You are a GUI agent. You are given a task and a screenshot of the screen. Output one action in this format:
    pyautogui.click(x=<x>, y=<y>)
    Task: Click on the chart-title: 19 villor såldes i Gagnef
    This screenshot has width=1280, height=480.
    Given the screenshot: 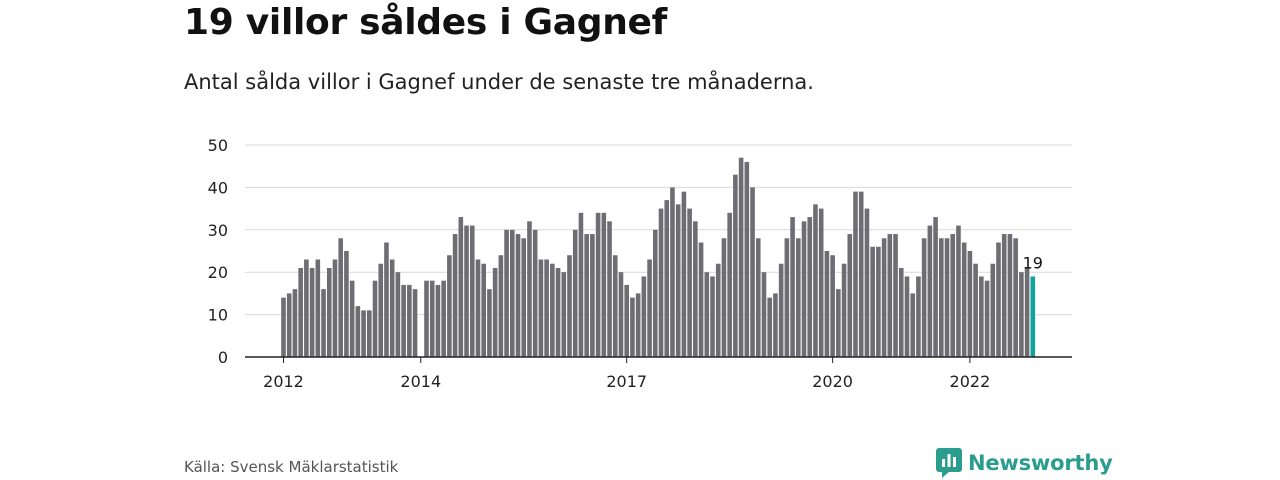 What is the action you would take?
    pyautogui.click(x=426, y=22)
    